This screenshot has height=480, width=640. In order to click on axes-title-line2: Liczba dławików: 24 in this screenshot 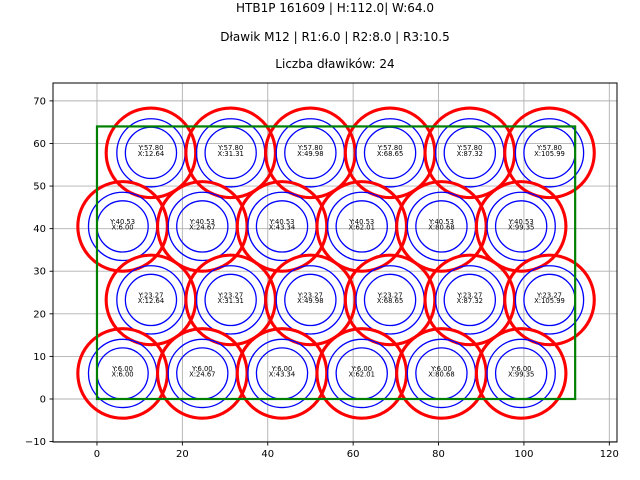, I will do `click(335, 64)`.